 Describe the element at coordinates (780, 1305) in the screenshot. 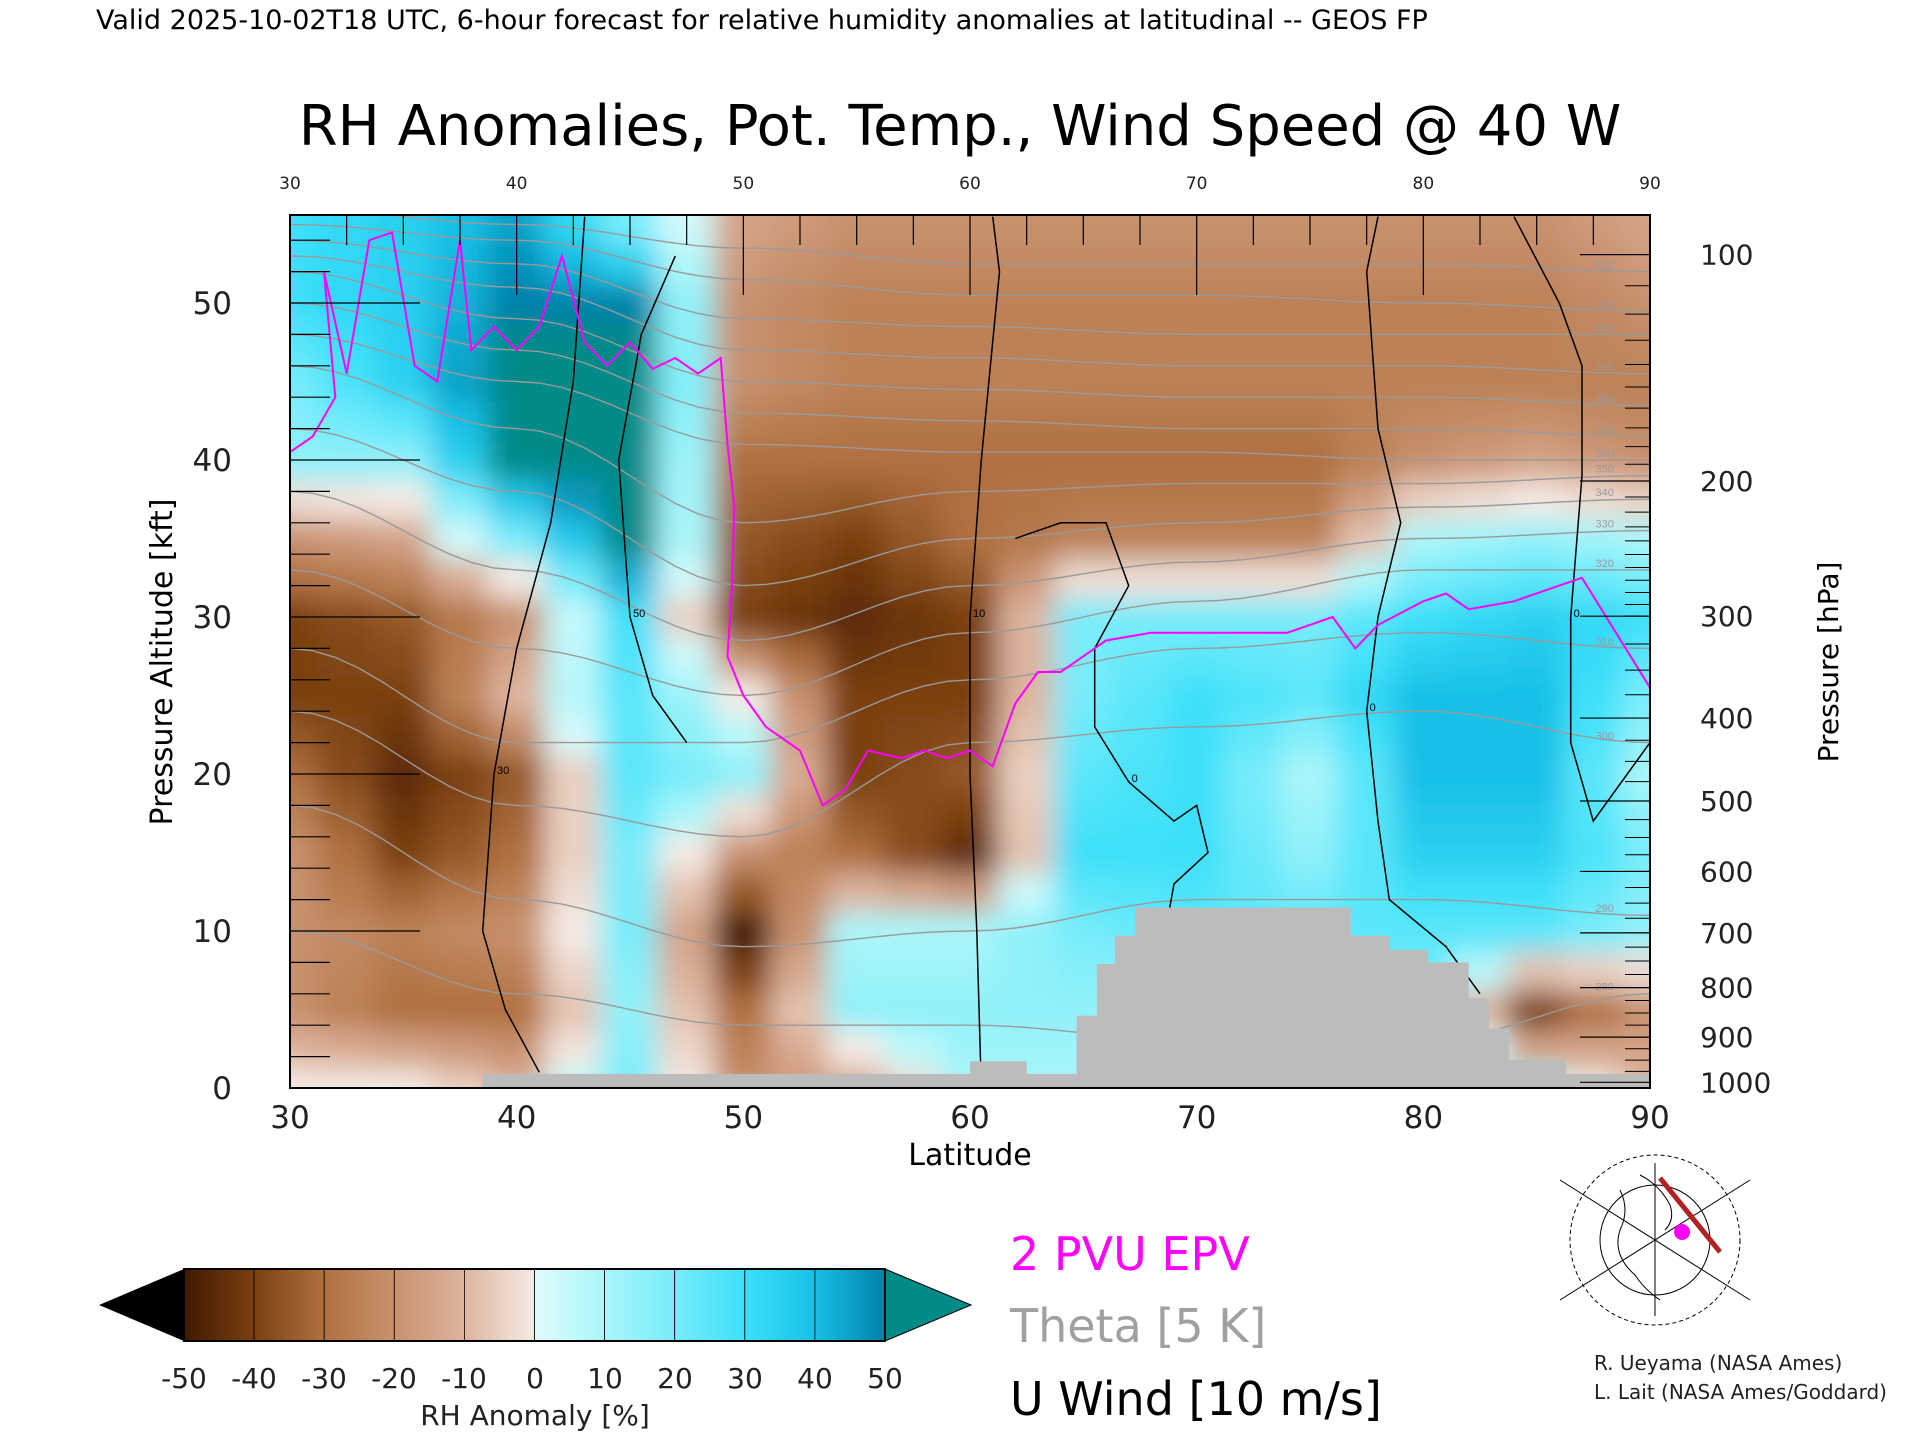

I see `colorbar-segment` at that location.